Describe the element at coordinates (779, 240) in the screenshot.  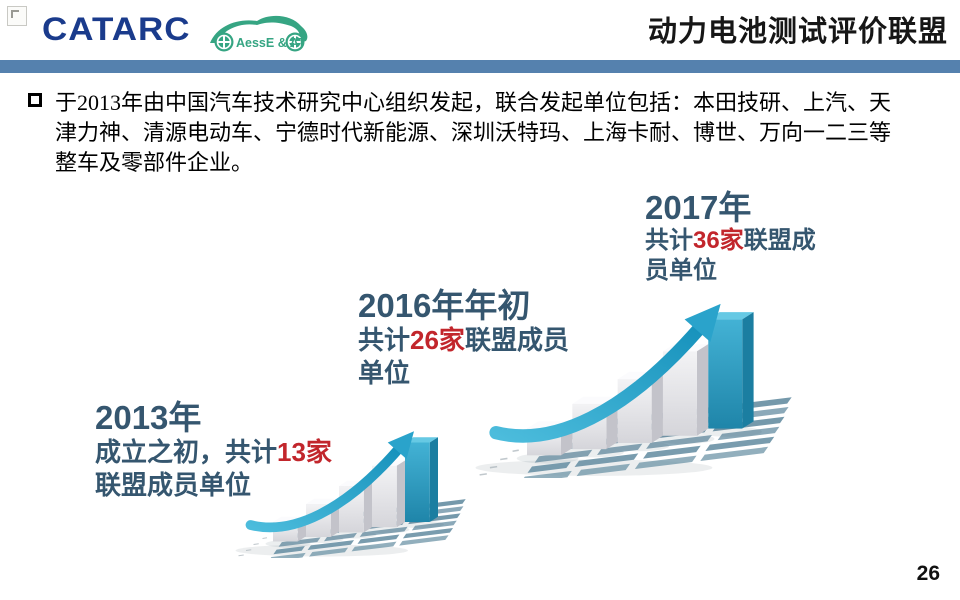
I see `desc-text: 联盟成` at that location.